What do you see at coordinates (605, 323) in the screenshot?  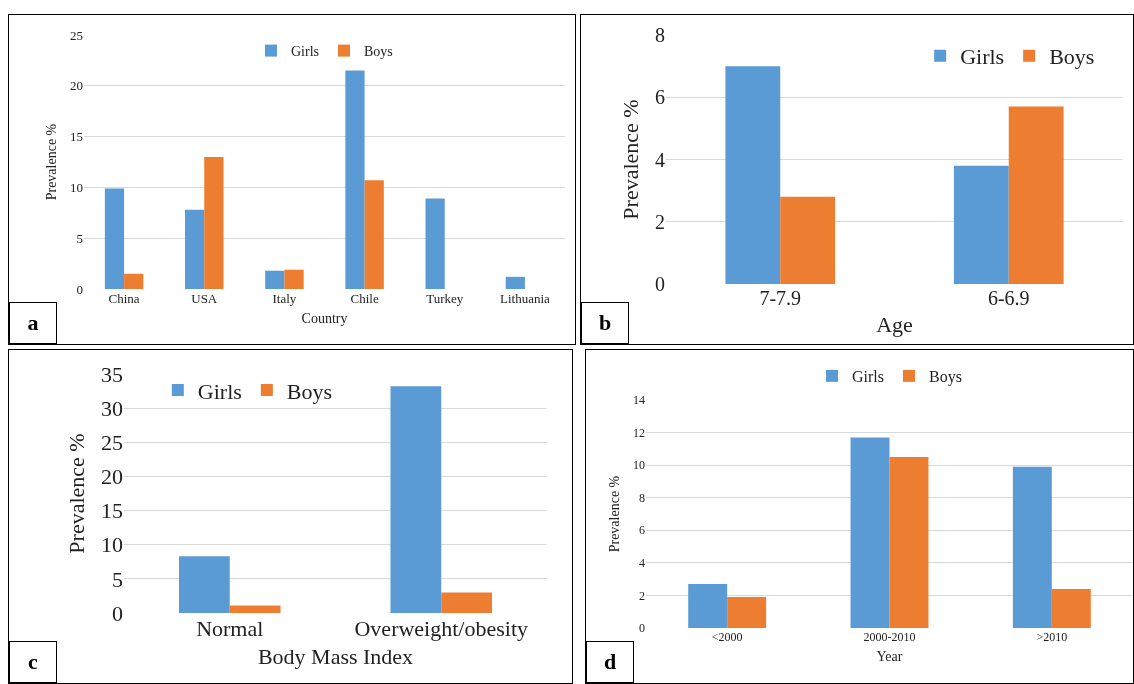 I see `text: b` at bounding box center [605, 323].